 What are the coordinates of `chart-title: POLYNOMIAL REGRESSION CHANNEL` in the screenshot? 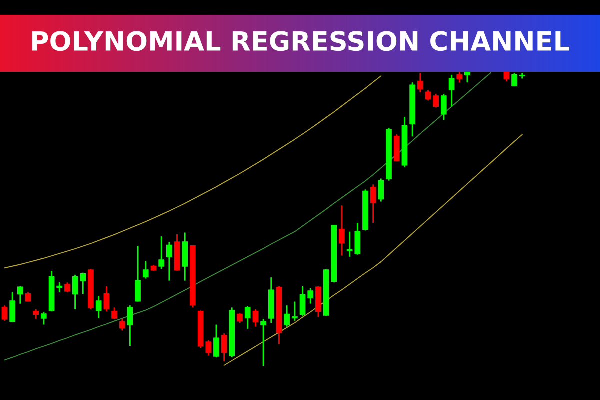 It's located at (301, 41).